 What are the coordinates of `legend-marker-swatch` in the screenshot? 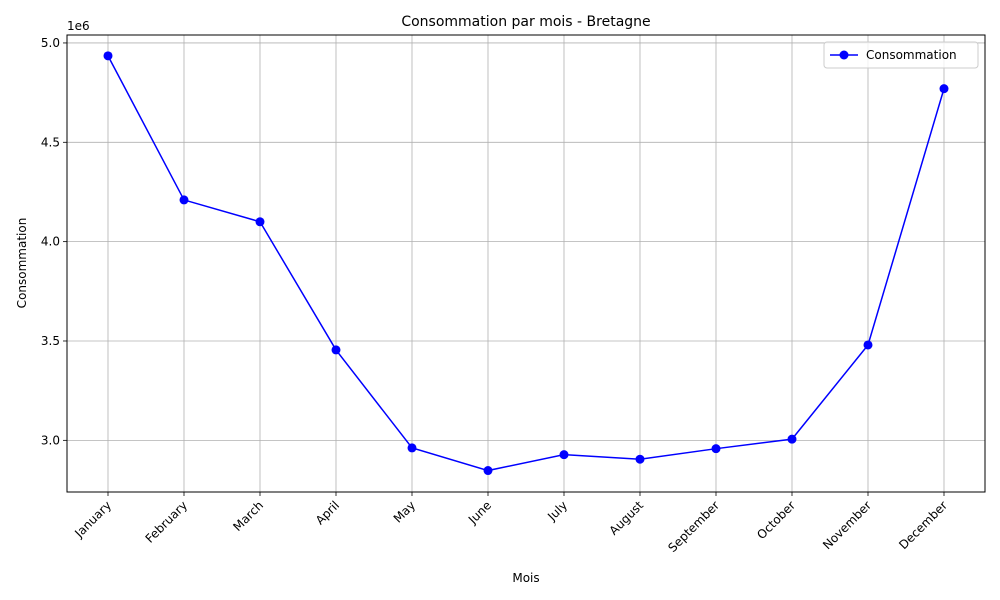 It's located at (844, 55).